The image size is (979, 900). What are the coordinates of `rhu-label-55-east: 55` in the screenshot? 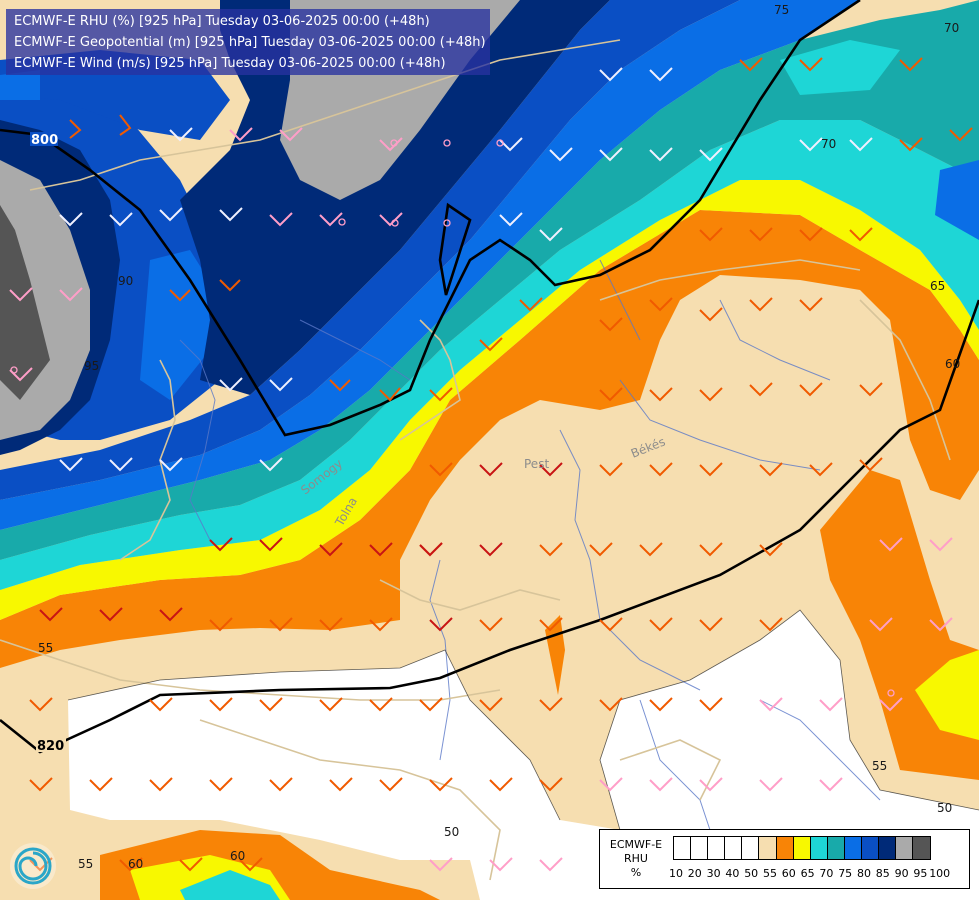 It's located at (879, 766).